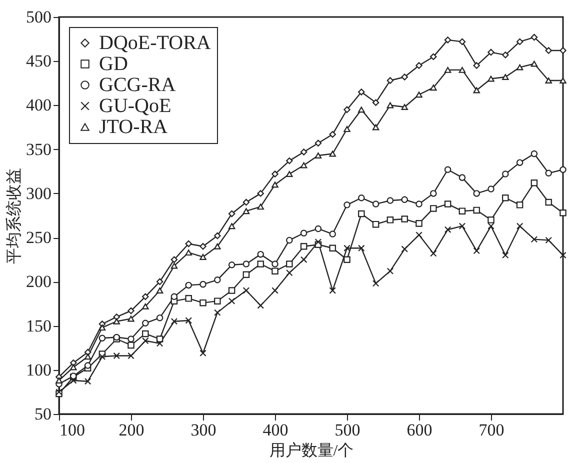 The height and width of the screenshot is (463, 571). What do you see at coordinates (311, 451) in the screenshot?
I see `x-axis-title: 用户数量/个` at bounding box center [311, 451].